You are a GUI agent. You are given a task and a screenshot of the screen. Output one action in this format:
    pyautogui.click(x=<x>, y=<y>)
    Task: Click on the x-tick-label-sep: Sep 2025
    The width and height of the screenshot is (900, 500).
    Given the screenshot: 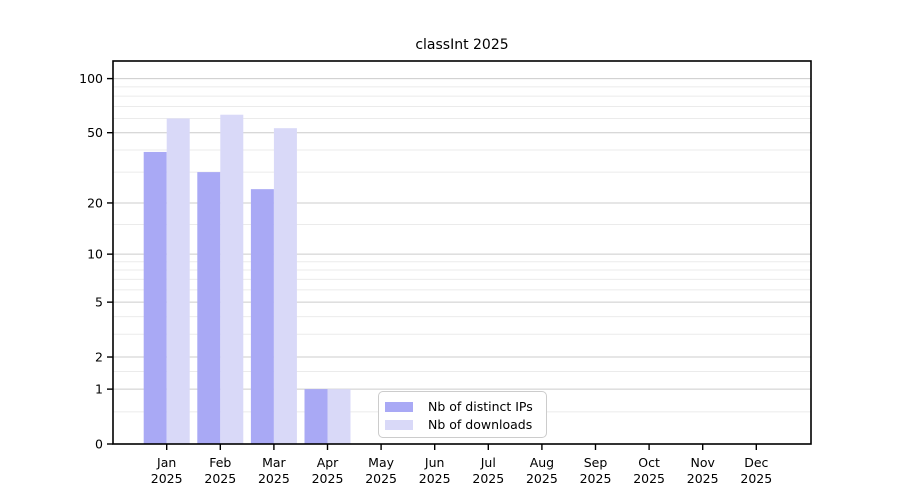 What is the action you would take?
    pyautogui.click(x=596, y=470)
    